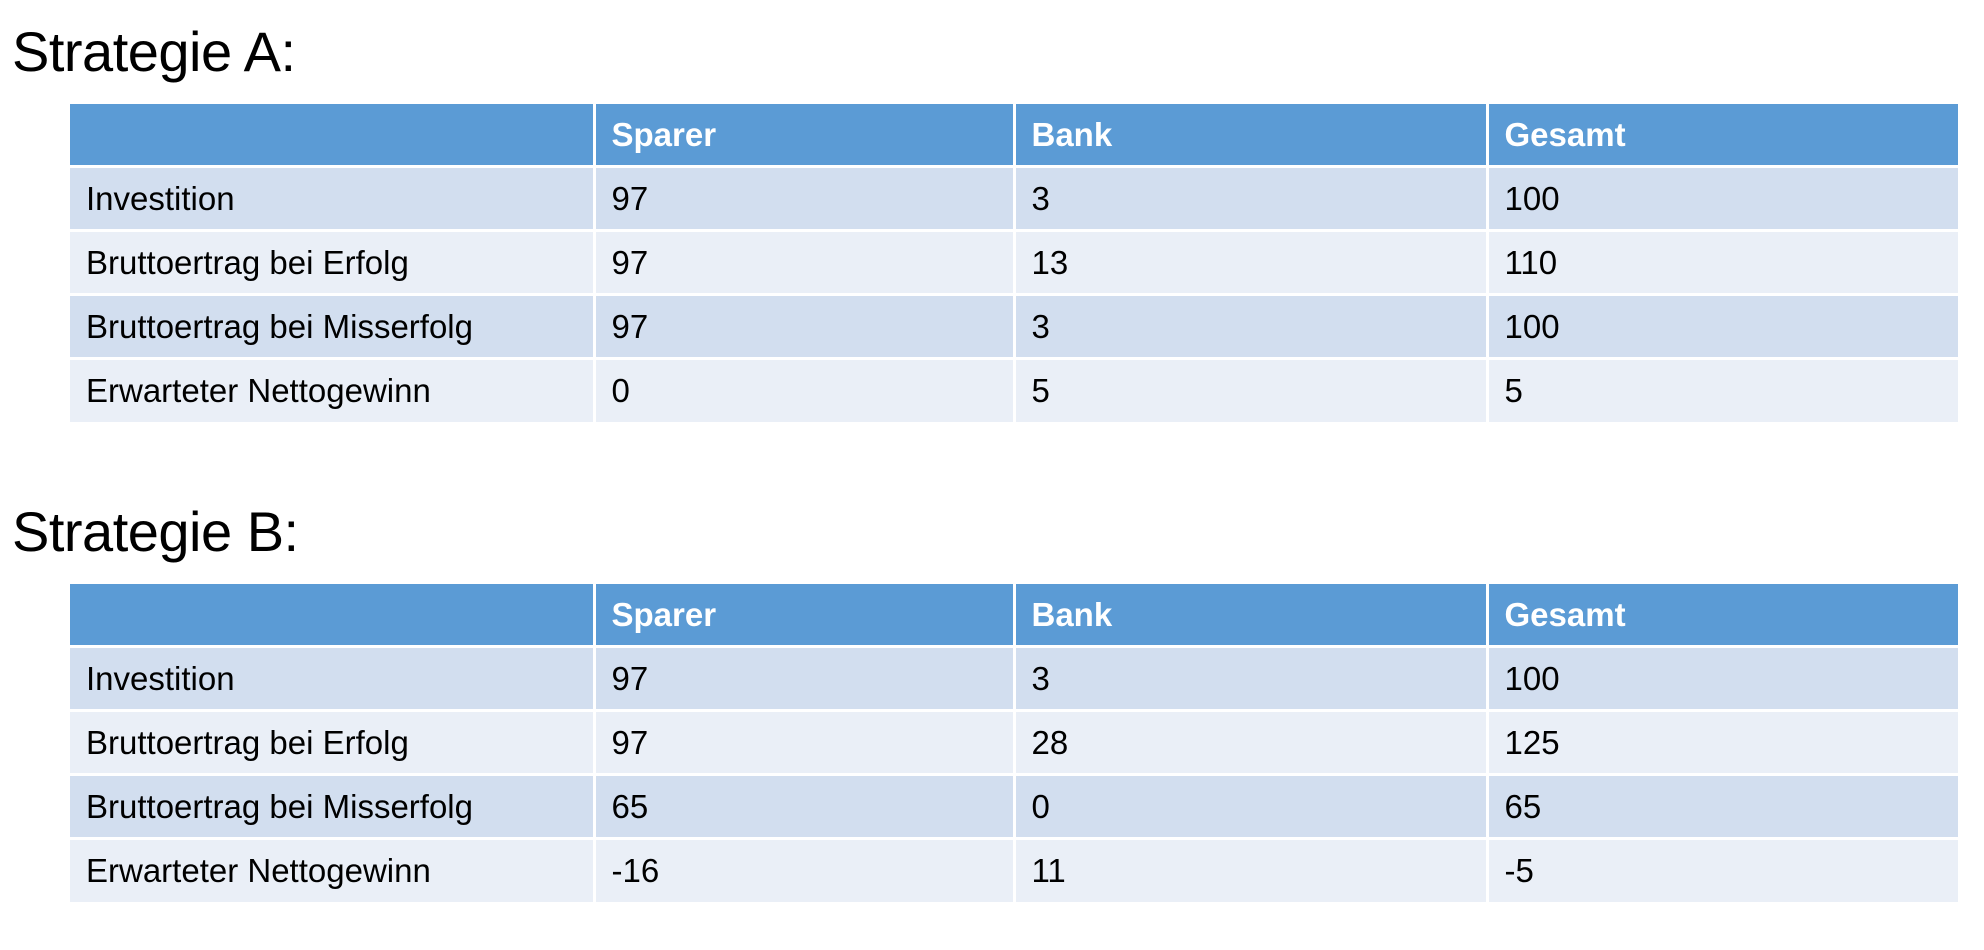  Describe the element at coordinates (155, 531) in the screenshot. I see `strategy-b-title: Strategie B:` at that location.